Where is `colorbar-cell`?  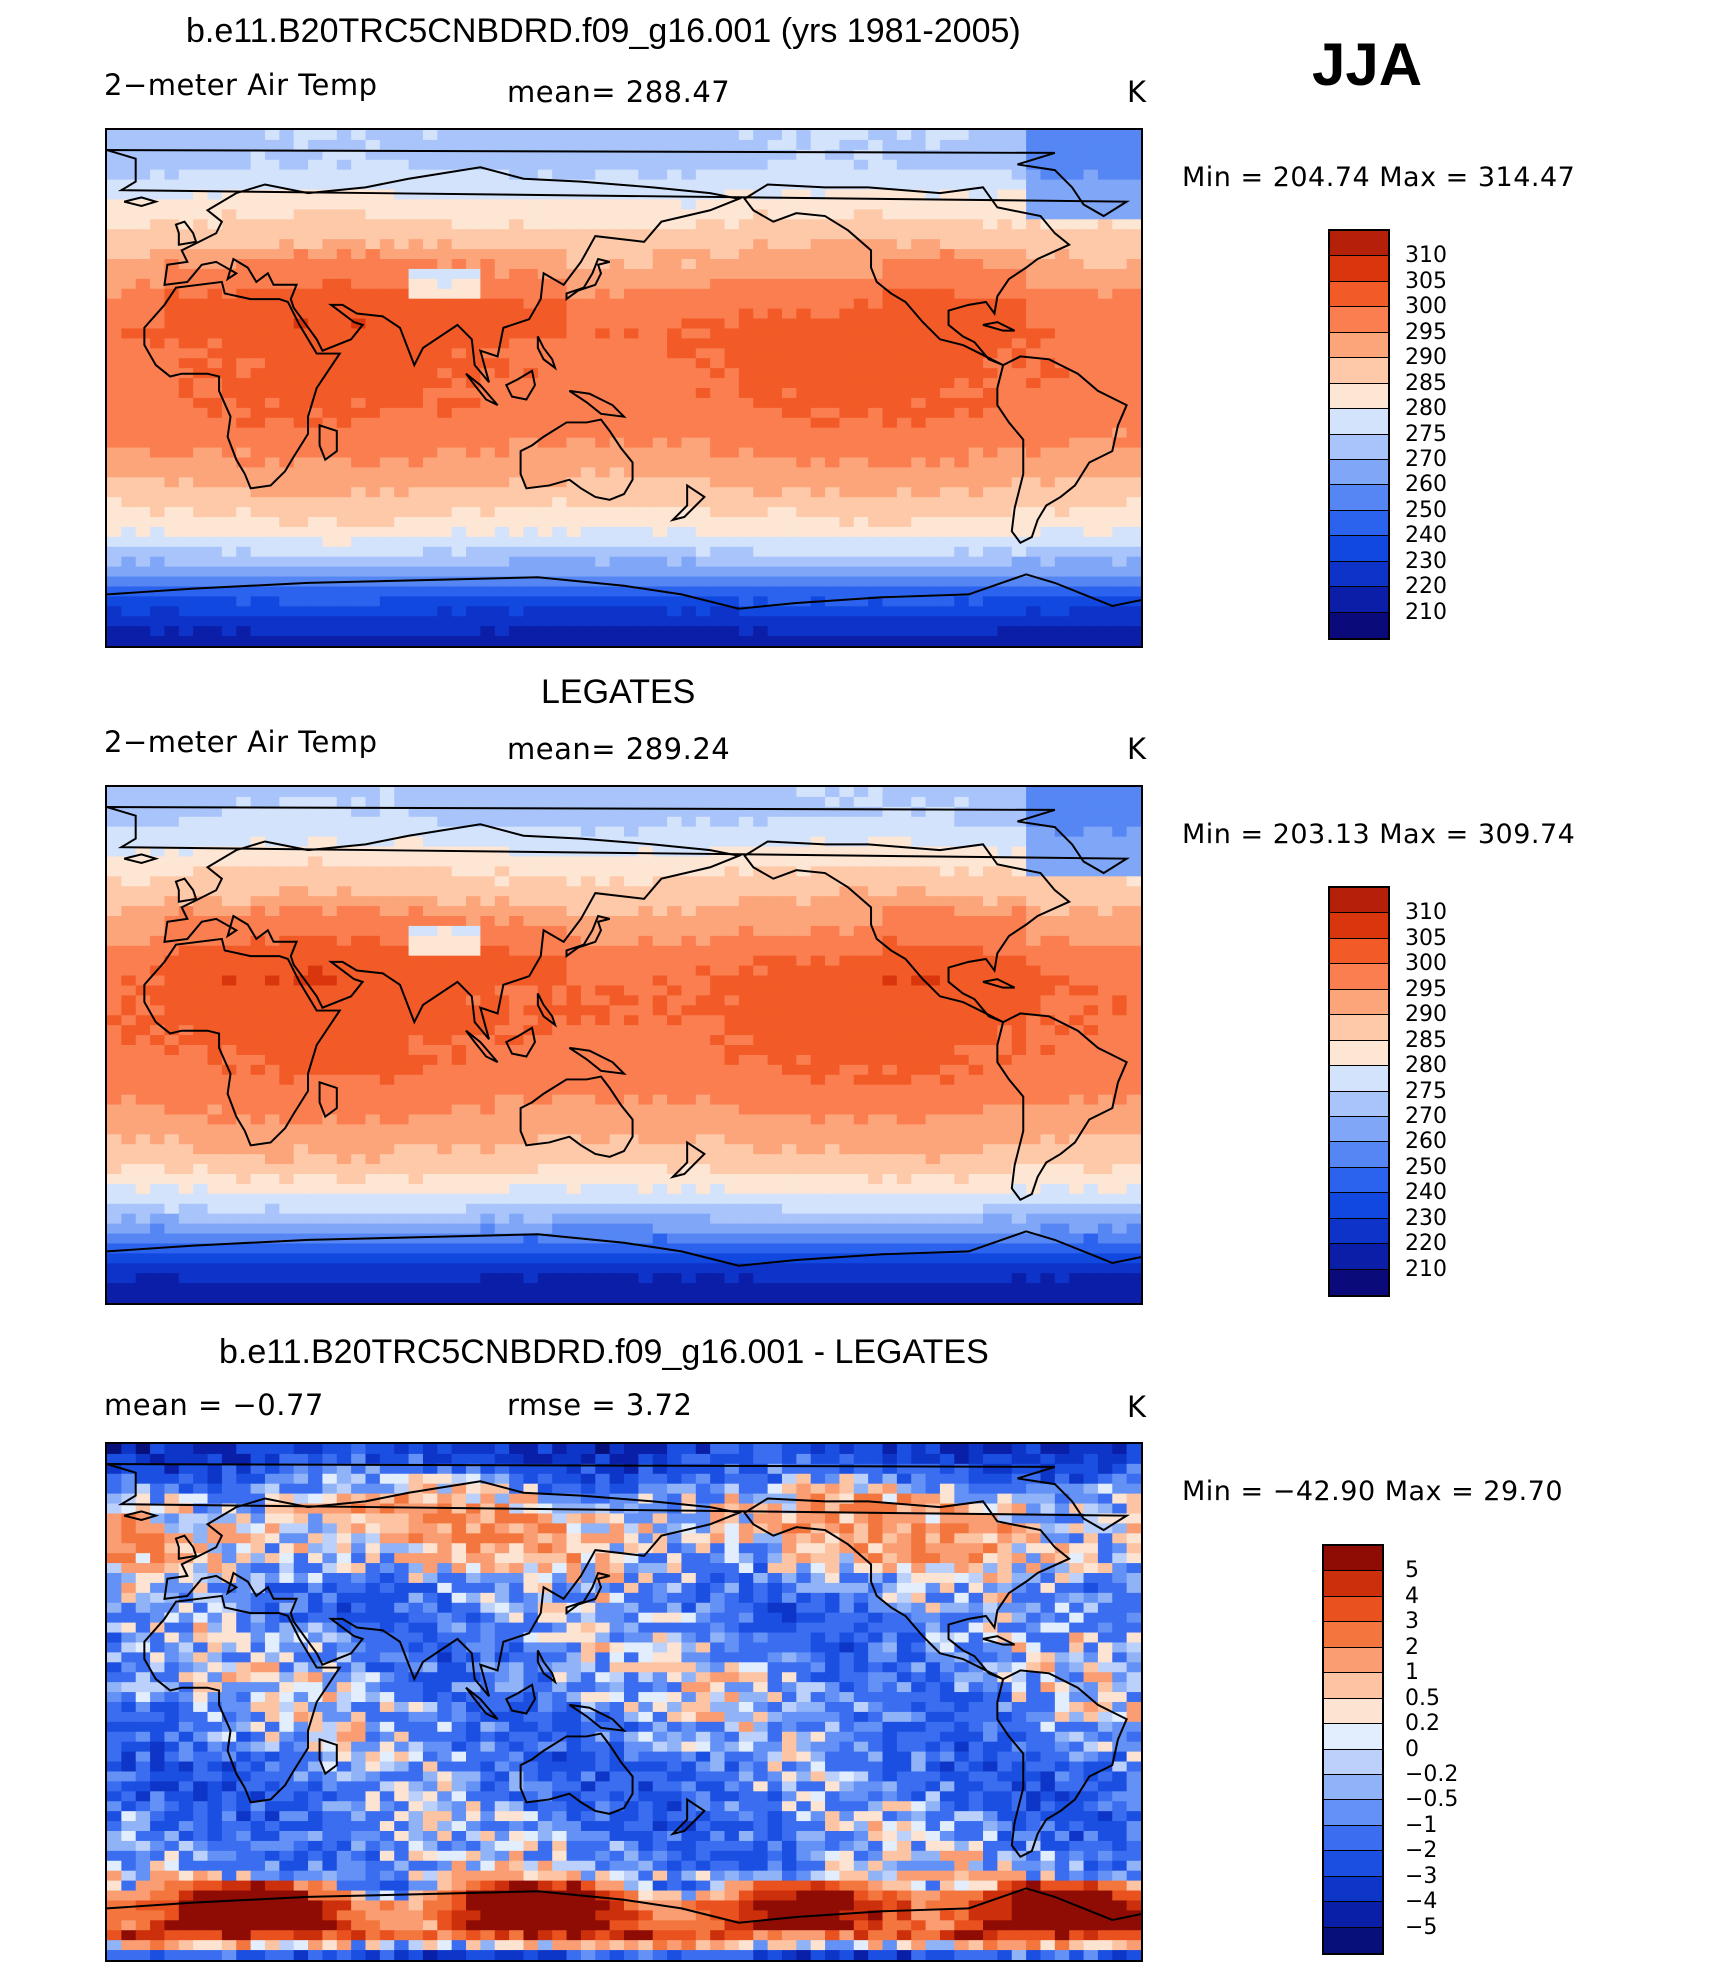
colorbar-cell is located at coordinates (1359, 396).